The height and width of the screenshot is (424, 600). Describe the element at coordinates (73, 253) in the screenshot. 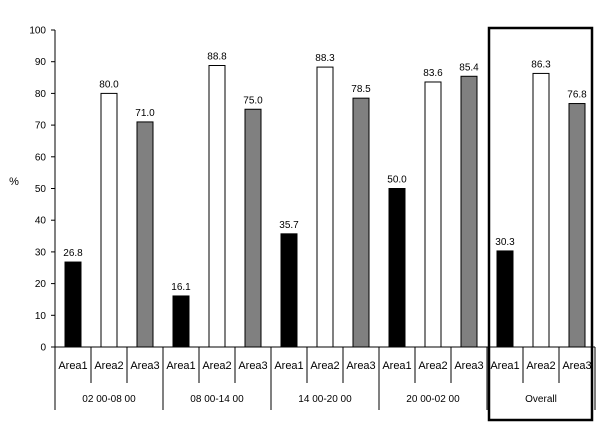

I see `data-label: 26.8` at that location.